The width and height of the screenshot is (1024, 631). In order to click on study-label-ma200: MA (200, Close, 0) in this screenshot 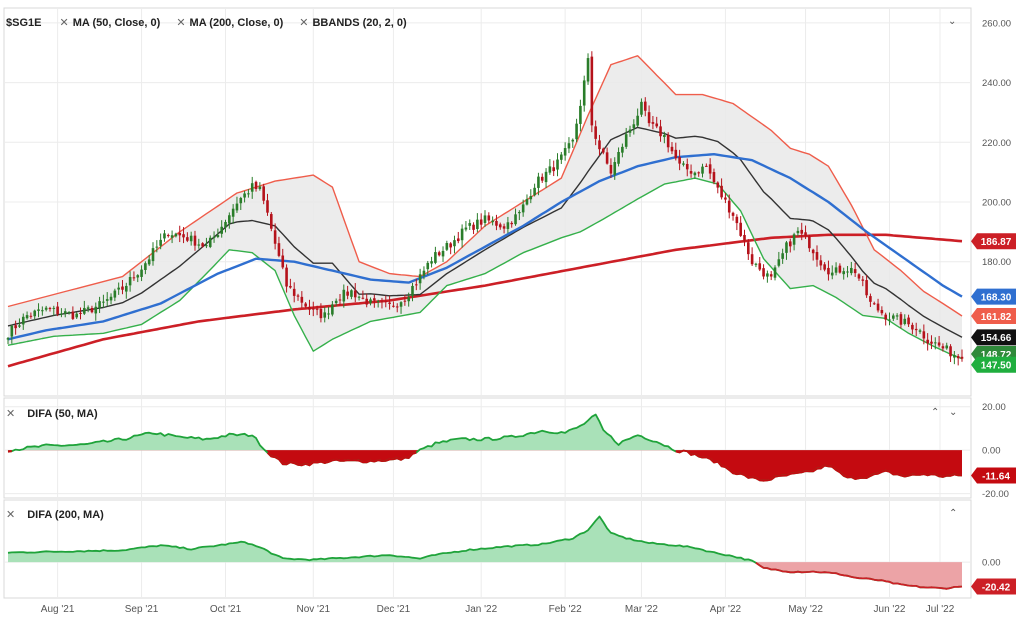, I will do `click(236, 22)`.